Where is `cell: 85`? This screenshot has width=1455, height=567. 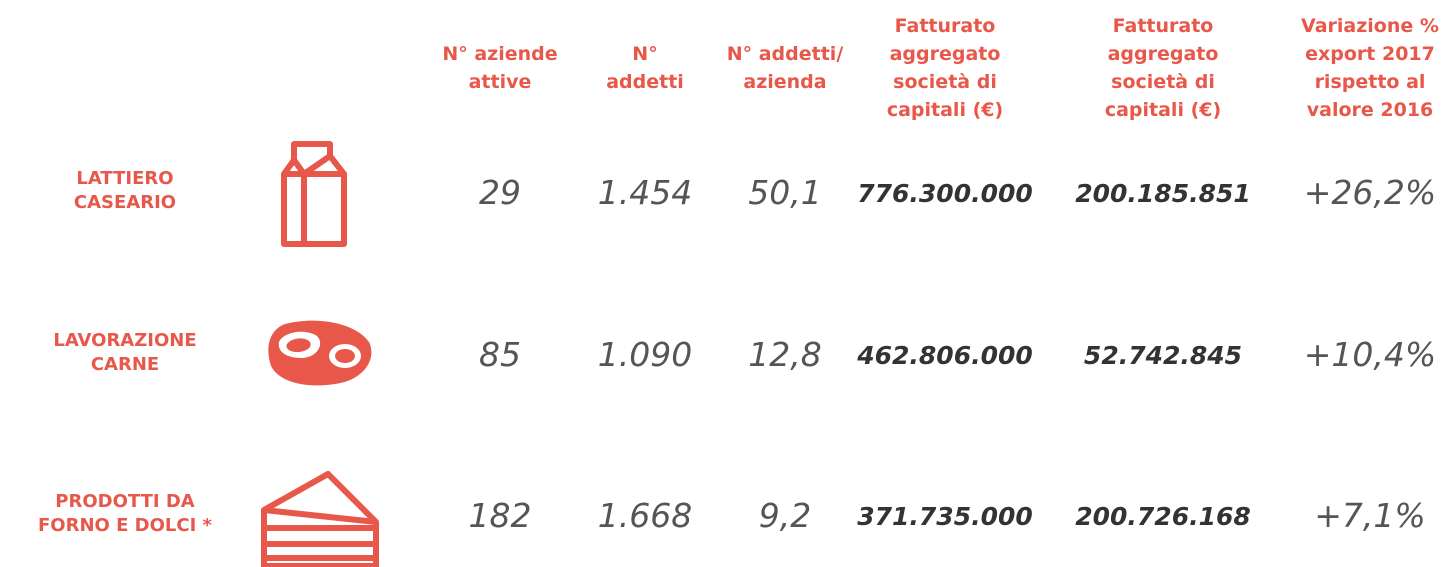 cell: 85 is located at coordinates (500, 354).